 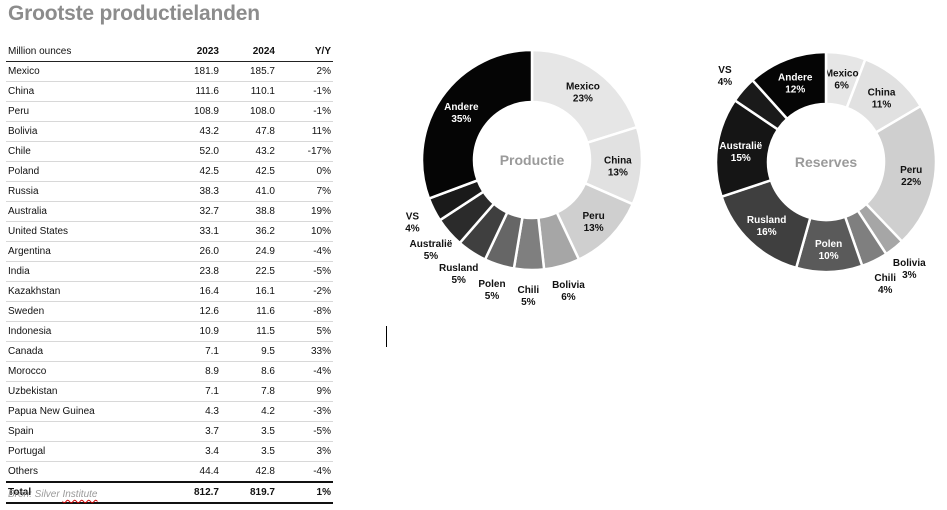 I want to click on production-label-vs: VS 4%, so click(x=412, y=223).